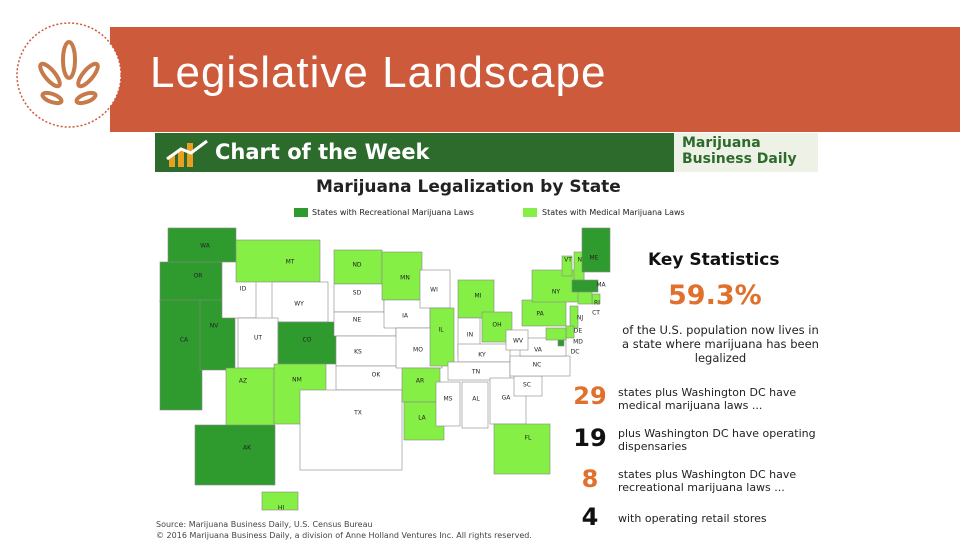  What do you see at coordinates (568, 260) in the screenshot?
I see `state-label: VT` at bounding box center [568, 260].